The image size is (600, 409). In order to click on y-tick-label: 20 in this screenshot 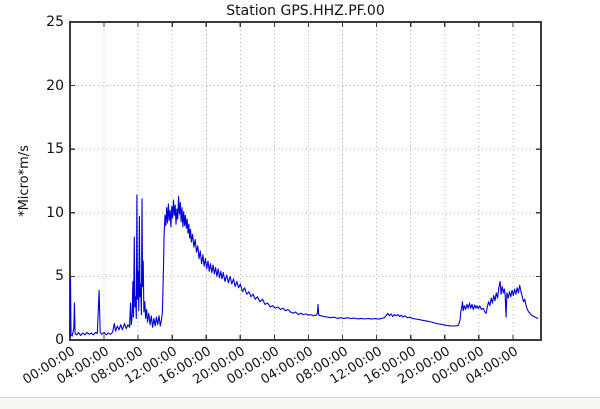, I will do `click(55, 85)`.